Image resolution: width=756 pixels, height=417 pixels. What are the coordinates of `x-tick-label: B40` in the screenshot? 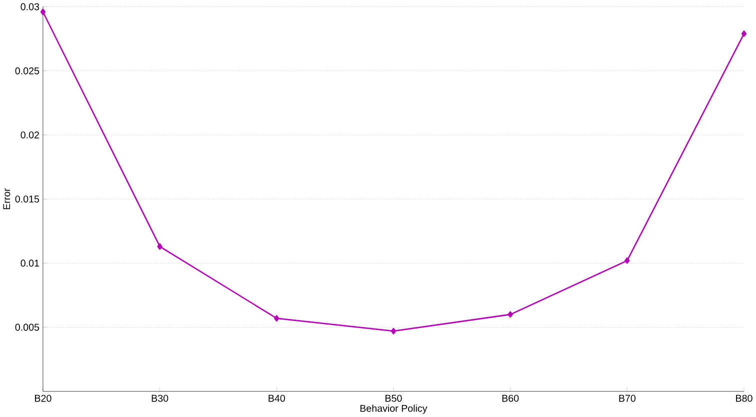 It's located at (276, 398).